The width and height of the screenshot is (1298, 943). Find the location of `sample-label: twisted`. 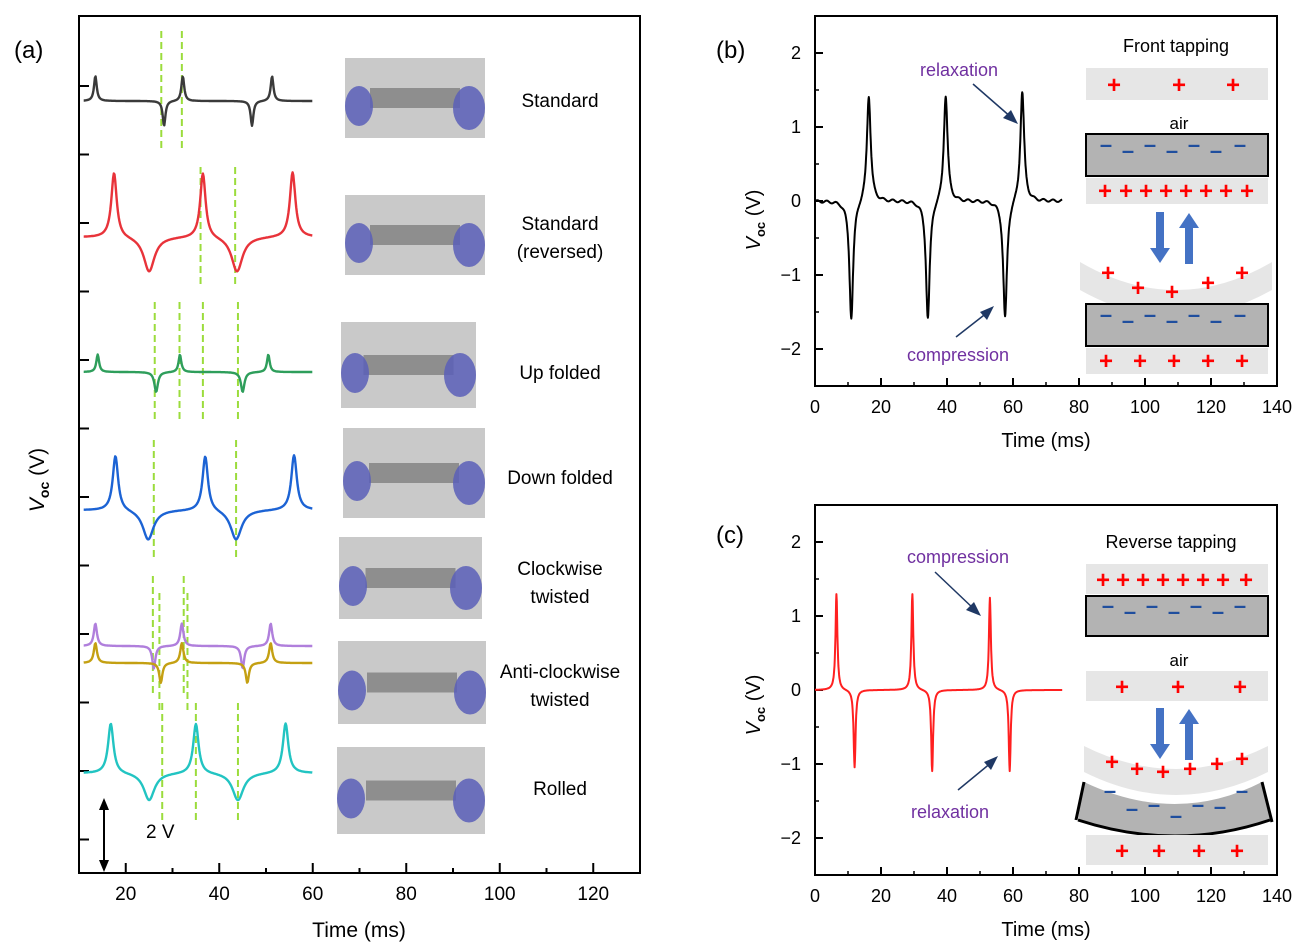

sample-label: twisted is located at coordinates (559, 597).